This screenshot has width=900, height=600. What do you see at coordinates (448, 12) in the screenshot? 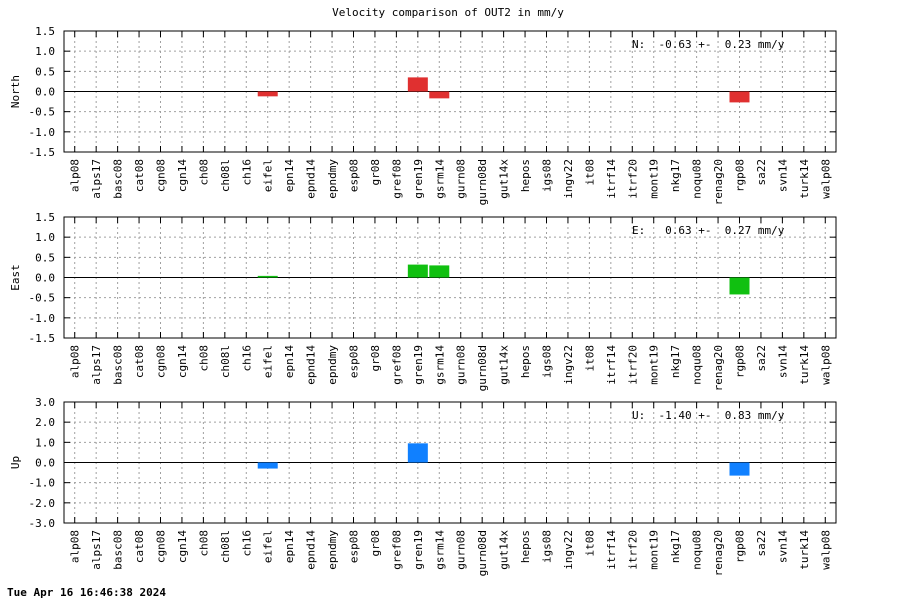
I see `chart-title: Velocity comparison of OUT2 in mm/y` at bounding box center [448, 12].